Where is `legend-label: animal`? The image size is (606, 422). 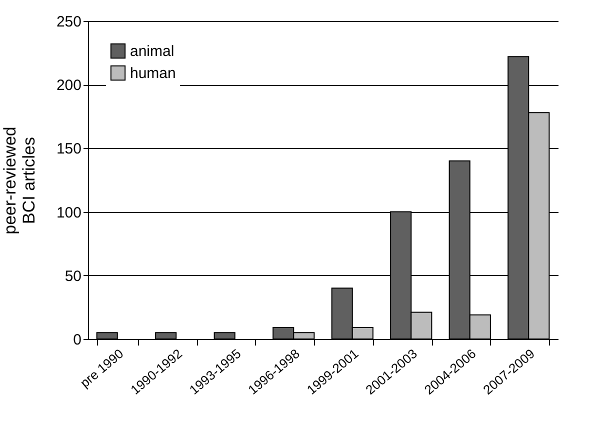 legend-label: animal is located at coordinates (152, 51).